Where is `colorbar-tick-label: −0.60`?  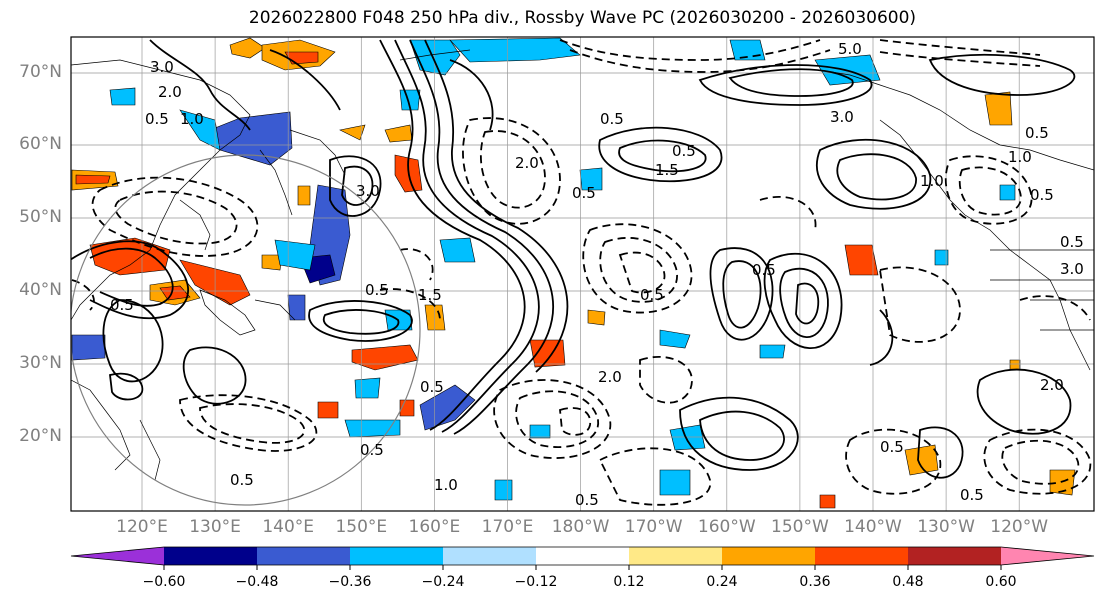
colorbar-tick-label: −0.60 is located at coordinates (164, 582).